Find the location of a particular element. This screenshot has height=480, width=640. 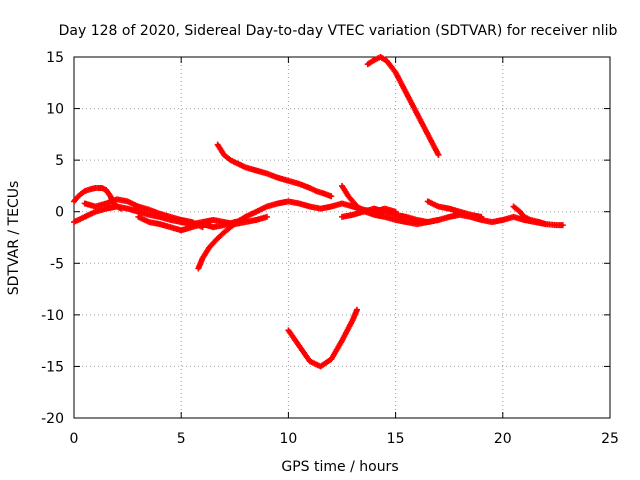

y-tick-label: 5 is located at coordinates (59, 161).